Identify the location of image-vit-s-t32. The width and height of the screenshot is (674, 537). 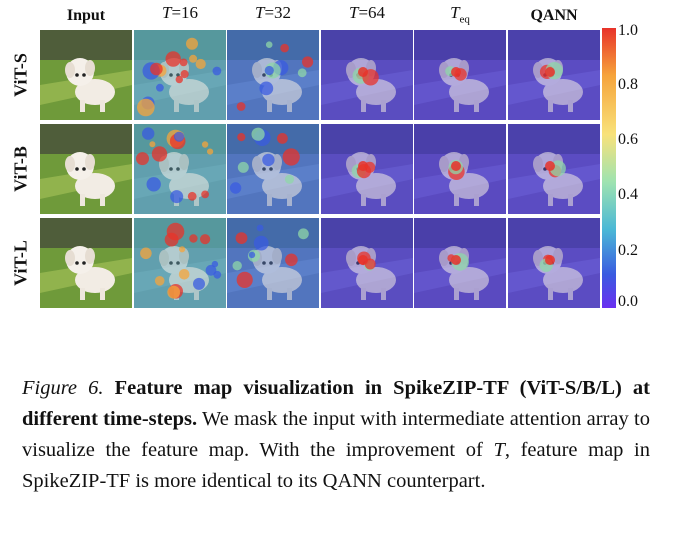
(273, 75).